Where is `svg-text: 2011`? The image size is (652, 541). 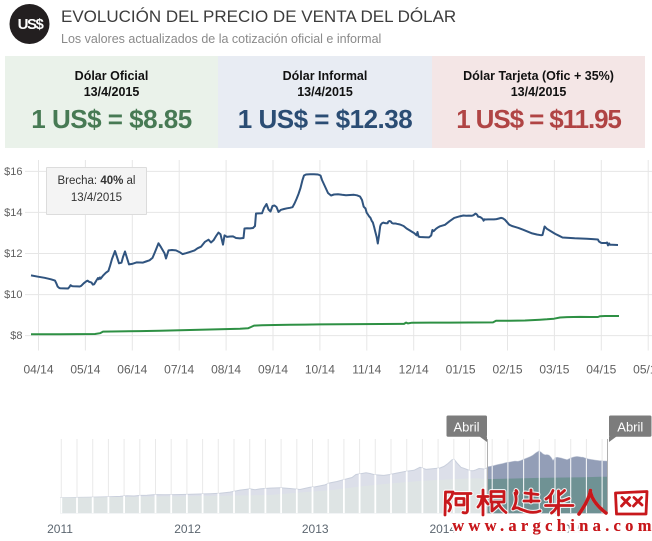 svg-text: 2011 is located at coordinates (60, 529).